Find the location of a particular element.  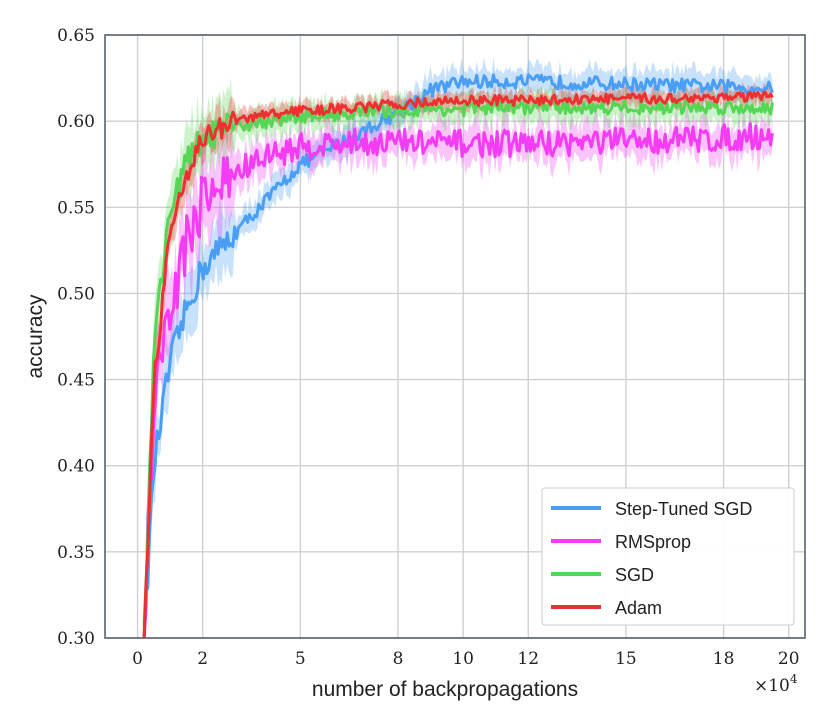

y-tick-label: 0.35 is located at coordinates (76, 553).